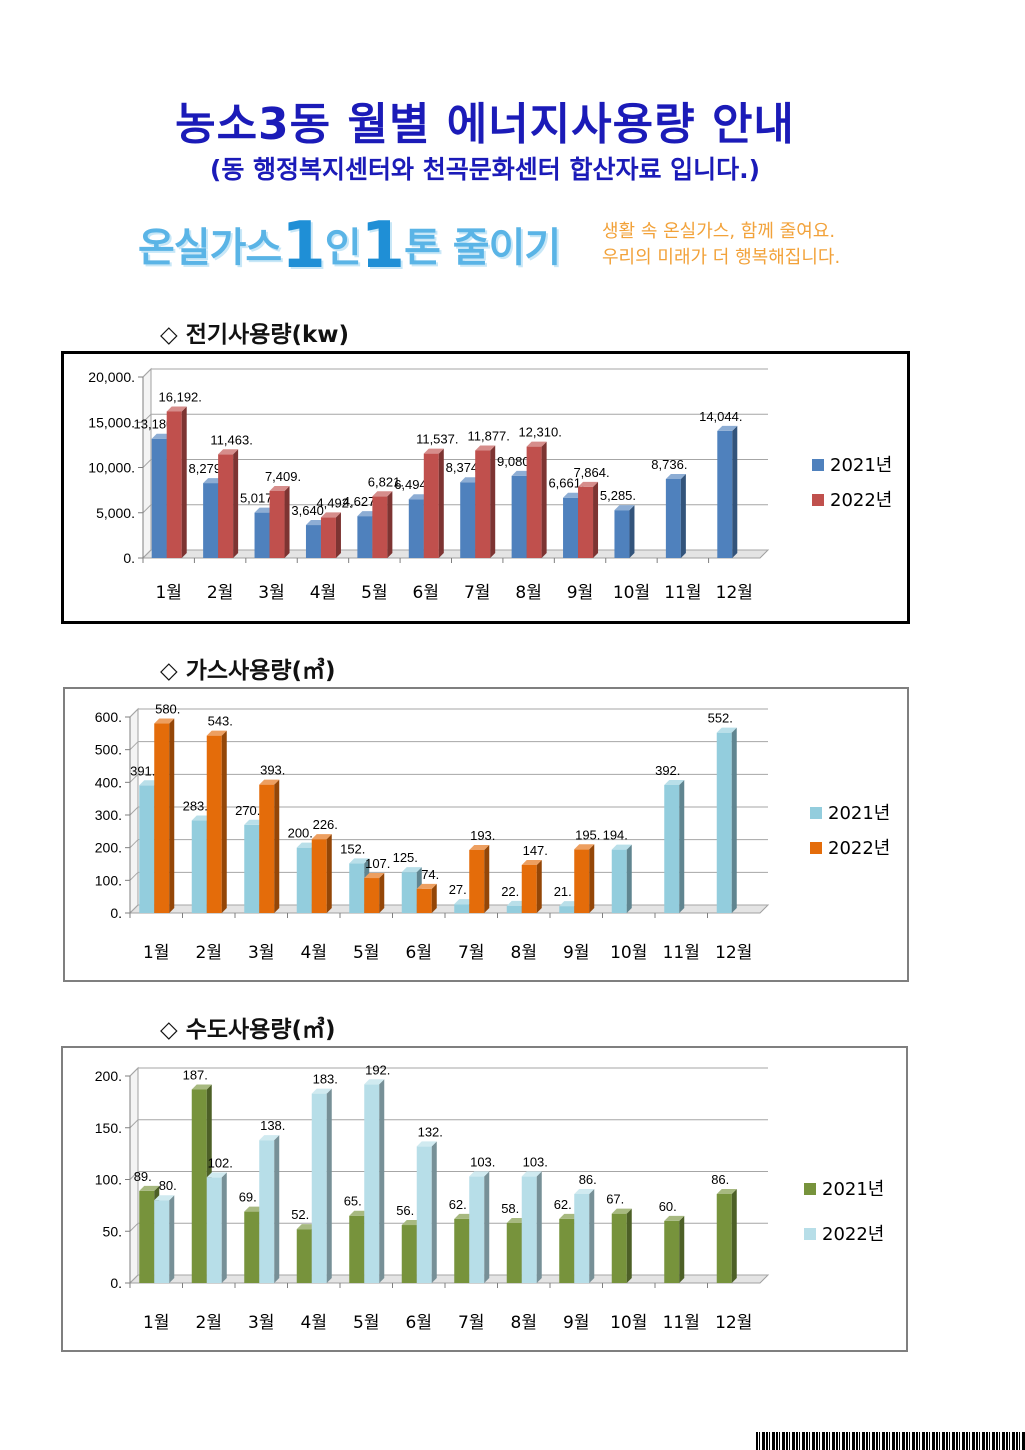  What do you see at coordinates (108, 1076) in the screenshot?
I see `y-tick-label: 200.` at bounding box center [108, 1076].